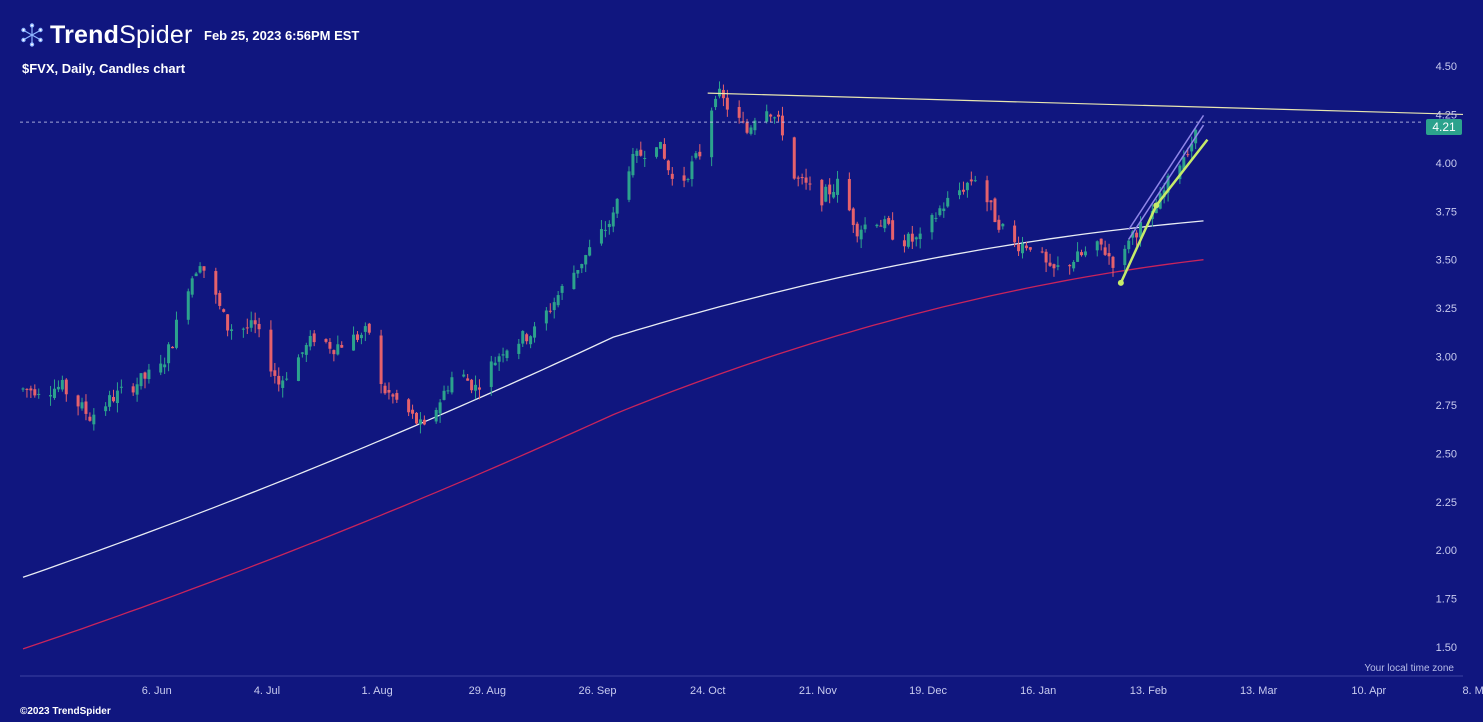 Image resolution: width=1483 pixels, height=722 pixels. I want to click on support-anchor-point, so click(1156, 205).